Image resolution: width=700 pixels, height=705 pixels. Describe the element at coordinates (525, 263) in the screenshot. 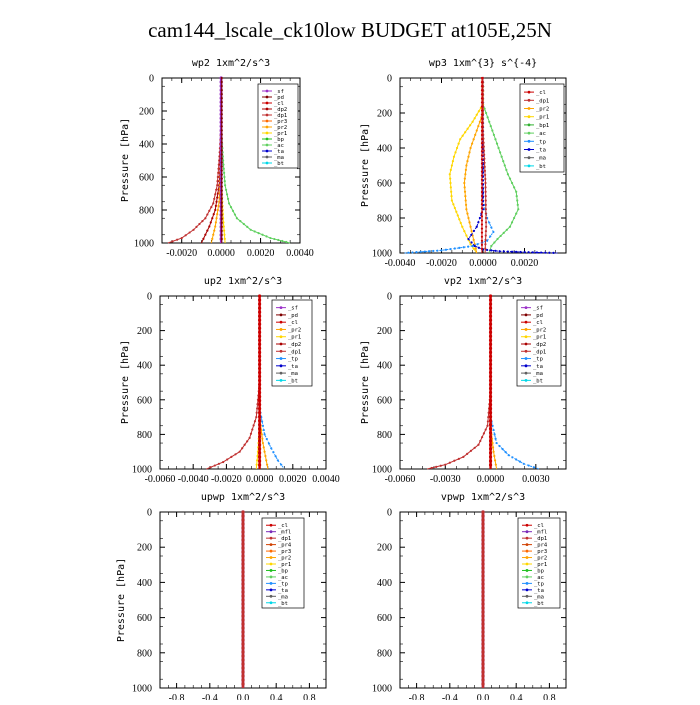

I see `x-tick-label: 0.0020` at that location.